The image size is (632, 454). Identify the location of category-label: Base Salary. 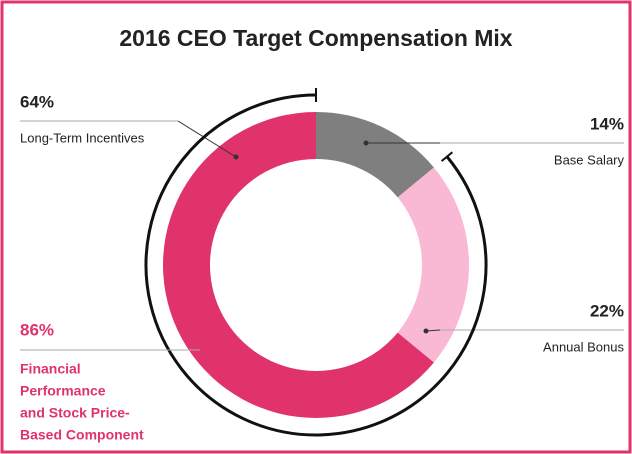
(589, 159).